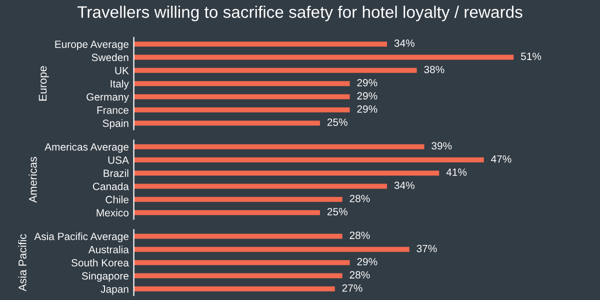 The width and height of the screenshot is (600, 300). What do you see at coordinates (122, 70) in the screenshot?
I see `y-tick-label: UK` at bounding box center [122, 70].